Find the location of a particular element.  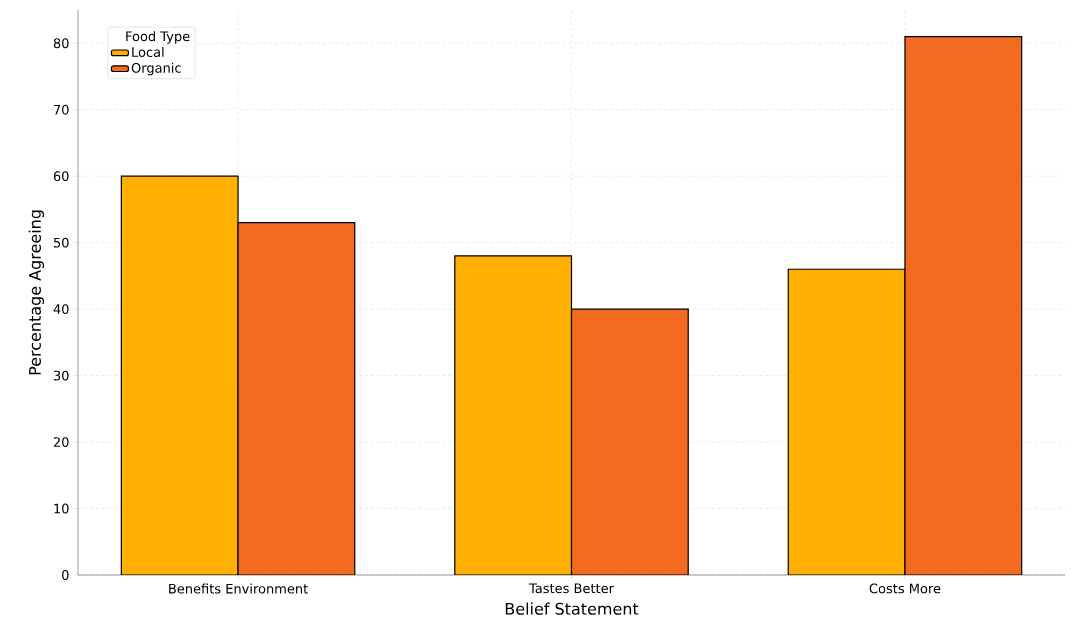

y-axis-title: Percentage Agreeing is located at coordinates (36, 292).